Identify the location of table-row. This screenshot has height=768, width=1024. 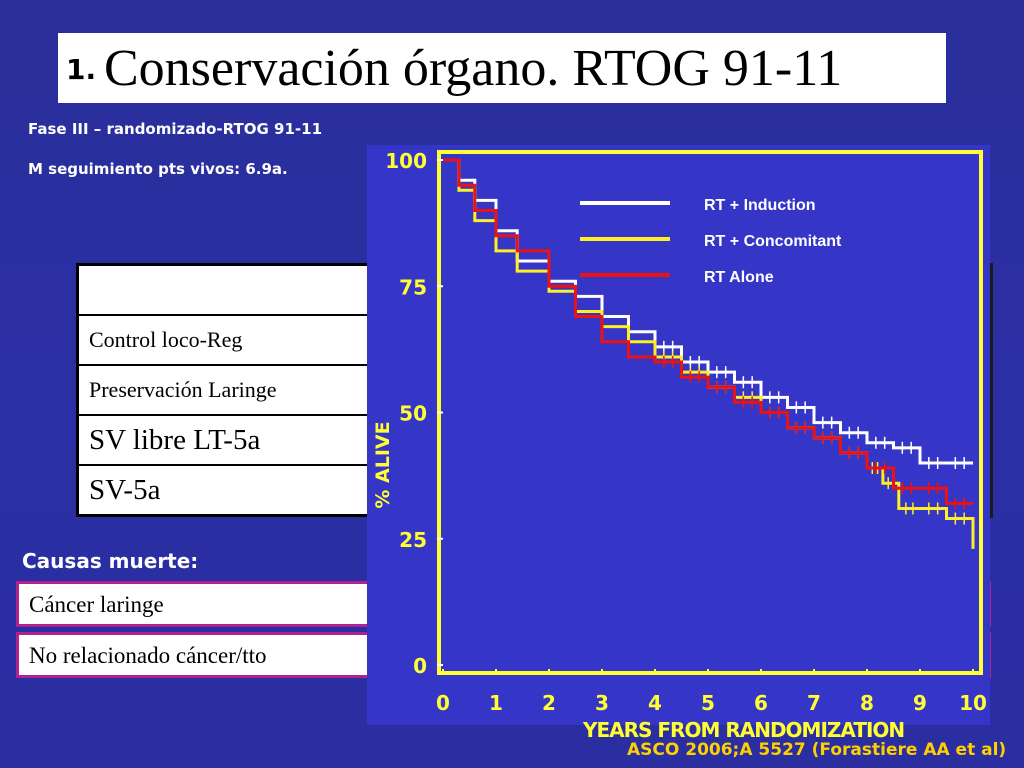
(224, 289).